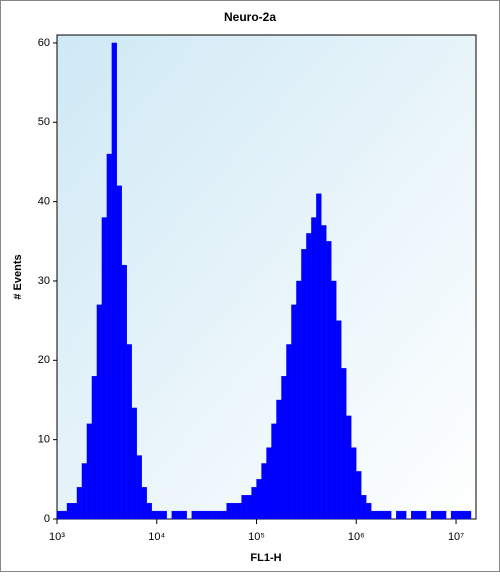 Image resolution: width=500 pixels, height=577 pixels. I want to click on x-tick-label: 10⁴, so click(156, 537).